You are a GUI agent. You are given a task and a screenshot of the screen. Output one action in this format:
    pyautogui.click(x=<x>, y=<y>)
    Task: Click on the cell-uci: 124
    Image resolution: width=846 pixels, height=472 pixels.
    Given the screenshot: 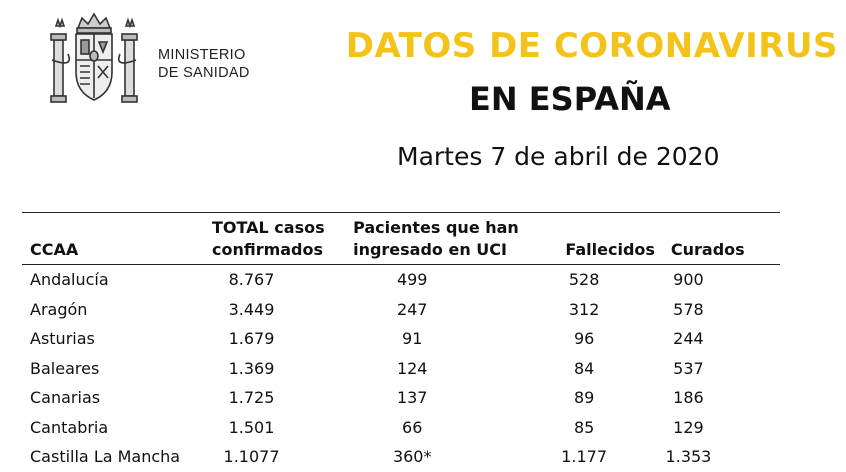 What is the action you would take?
    pyautogui.click(x=412, y=368)
    